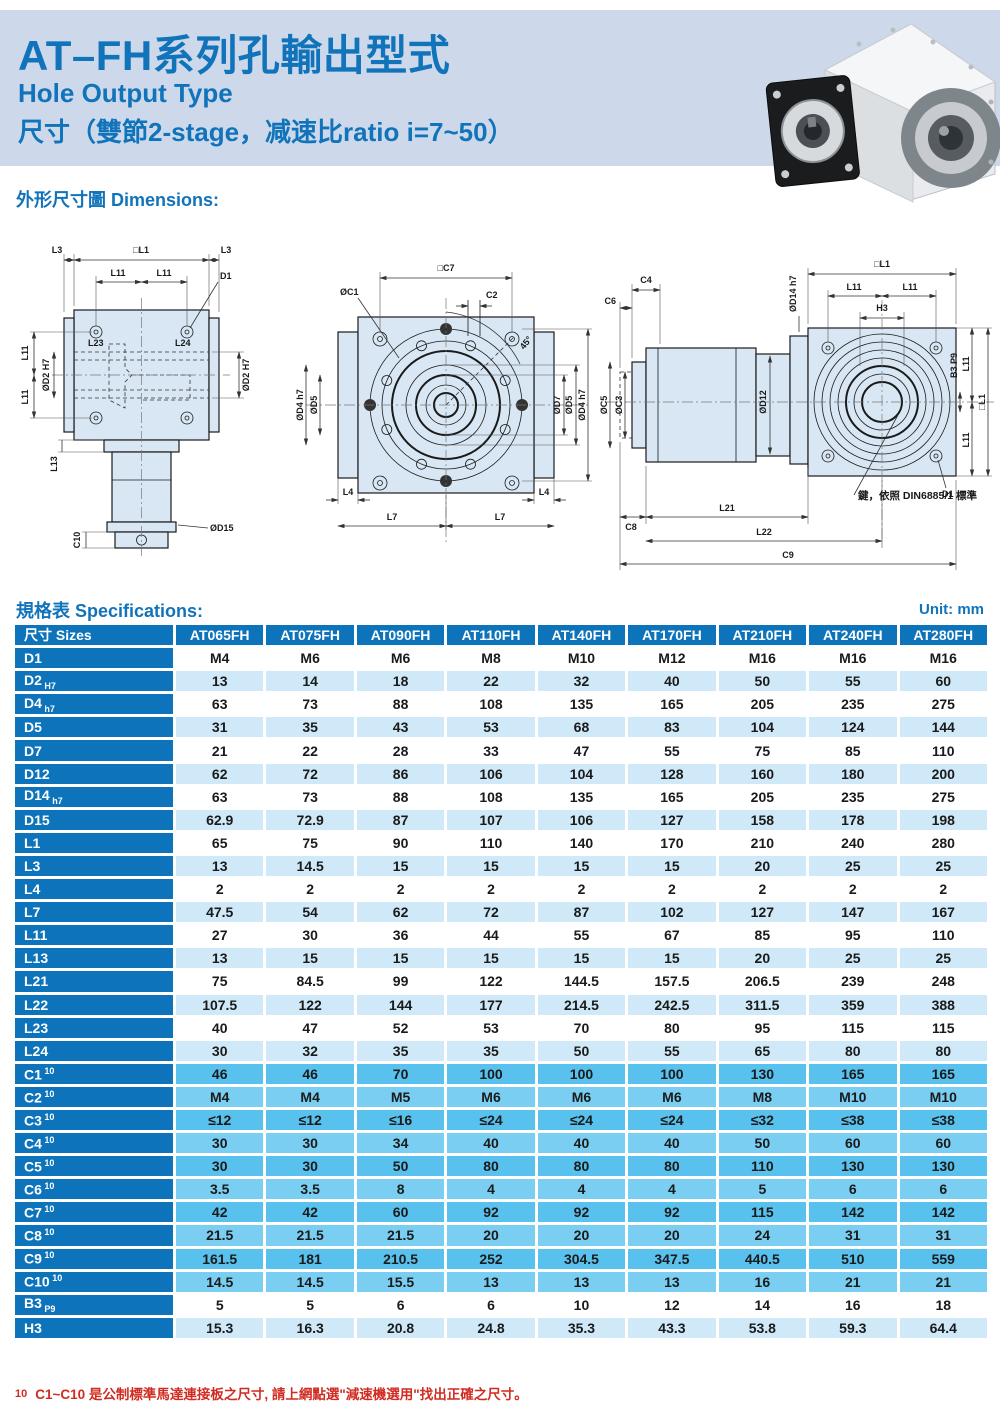  I want to click on dim-H3: H3, so click(882, 308).